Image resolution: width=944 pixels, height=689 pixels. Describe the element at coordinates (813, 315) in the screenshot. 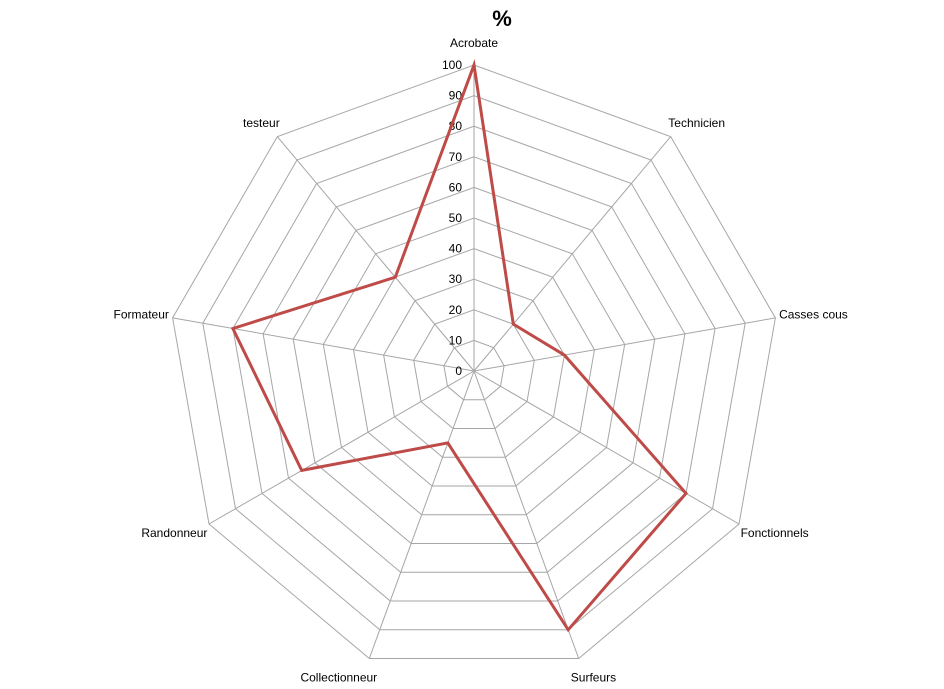

I see `category-label: Casses cous` at that location.